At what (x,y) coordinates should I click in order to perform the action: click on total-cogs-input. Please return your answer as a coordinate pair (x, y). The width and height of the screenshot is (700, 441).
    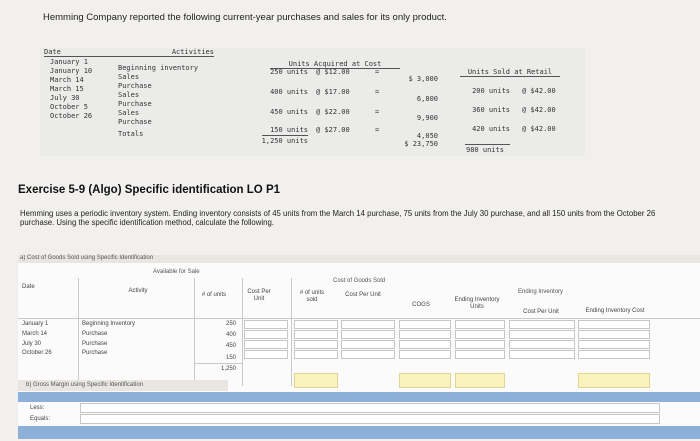
    Looking at the image, I should click on (425, 380).